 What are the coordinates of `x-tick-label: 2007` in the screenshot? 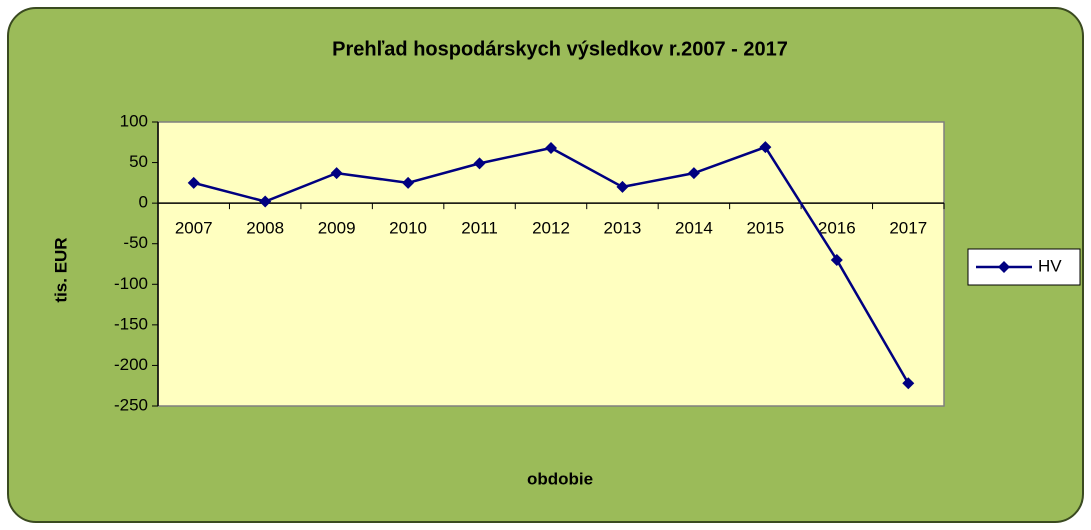 It's located at (194, 228).